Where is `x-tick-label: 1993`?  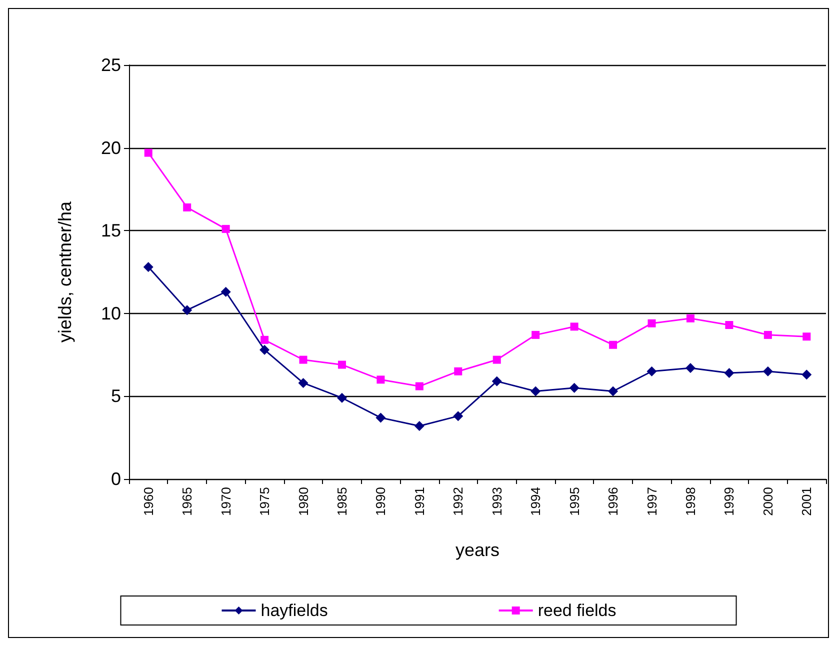
x-tick-label: 1993 is located at coordinates (496, 501).